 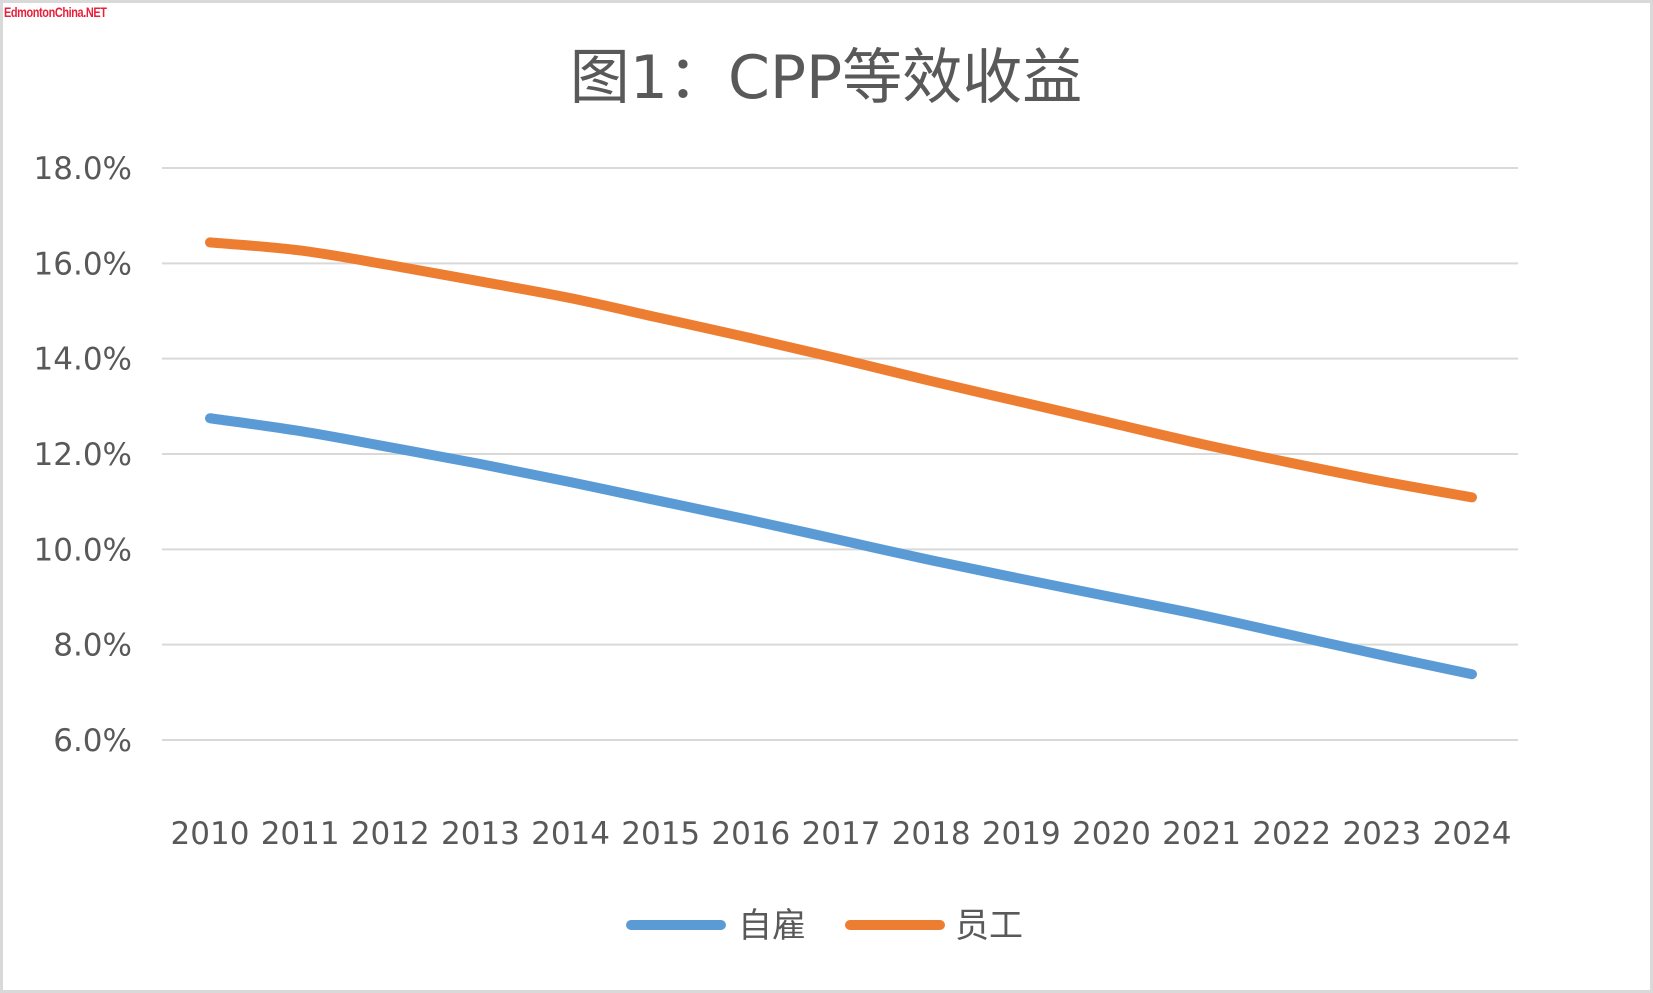 I want to click on x-tick-label: 2015, so click(x=660, y=834).